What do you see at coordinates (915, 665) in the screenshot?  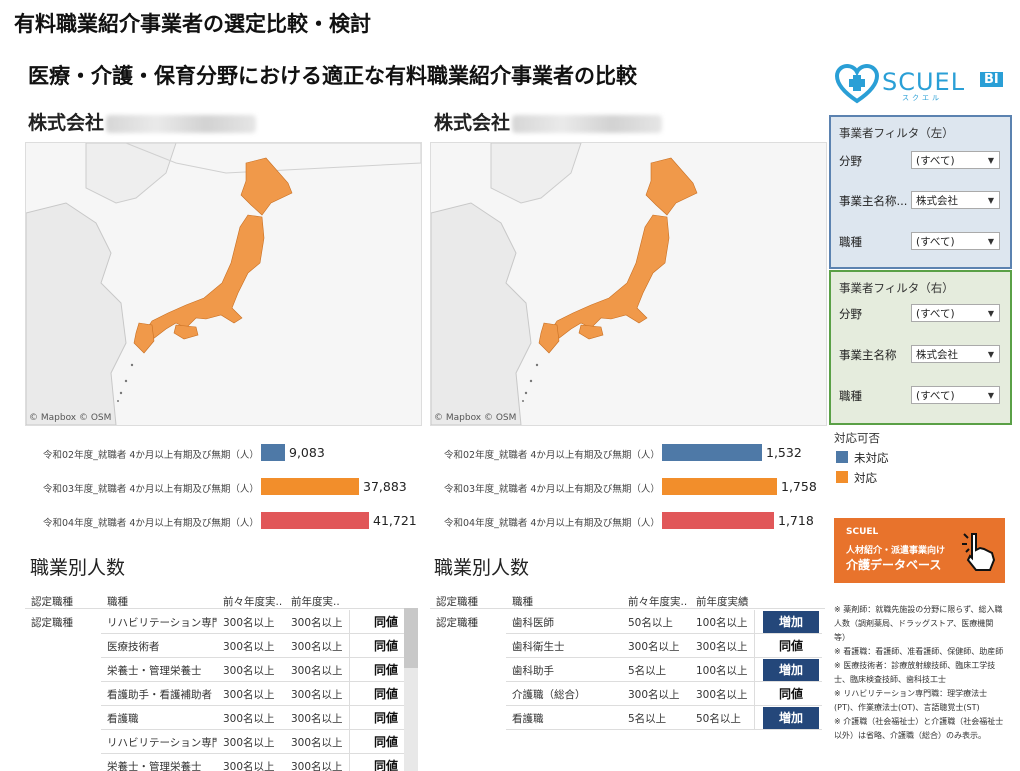 I see `footnote-line: ※ 医療技術者：診療放射線技師、臨床工学技` at bounding box center [915, 665].